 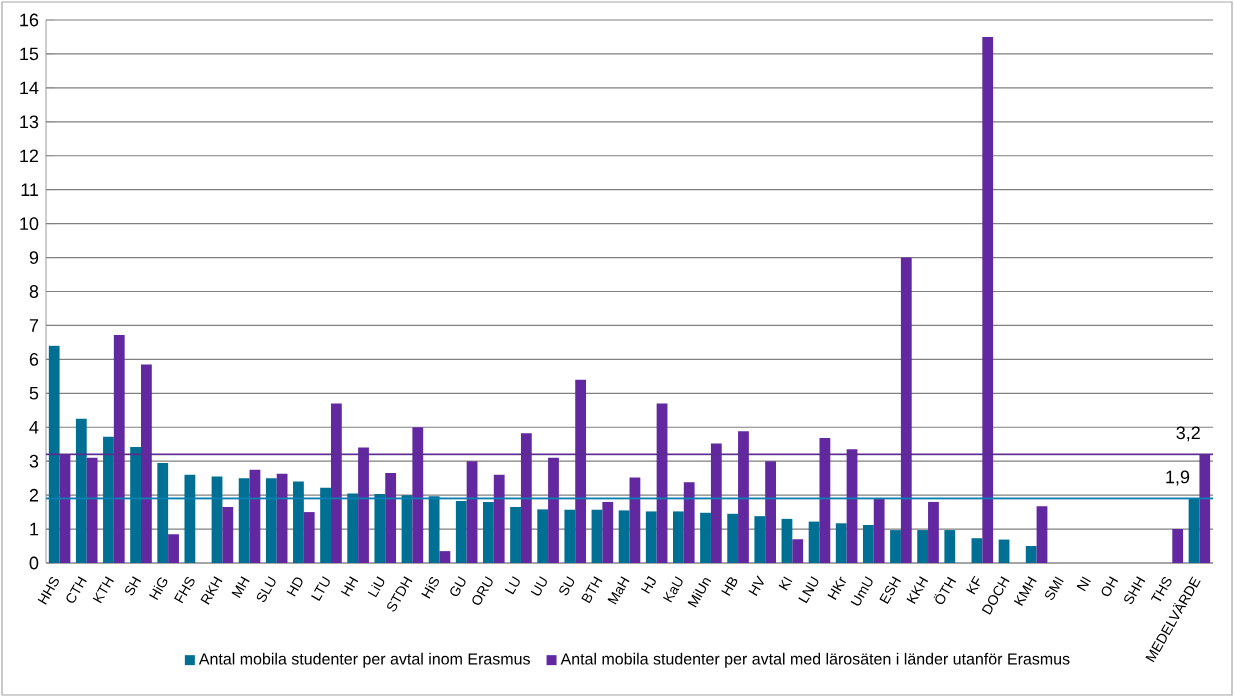 What do you see at coordinates (34, 257) in the screenshot?
I see `y-tick-label: 9` at bounding box center [34, 257].